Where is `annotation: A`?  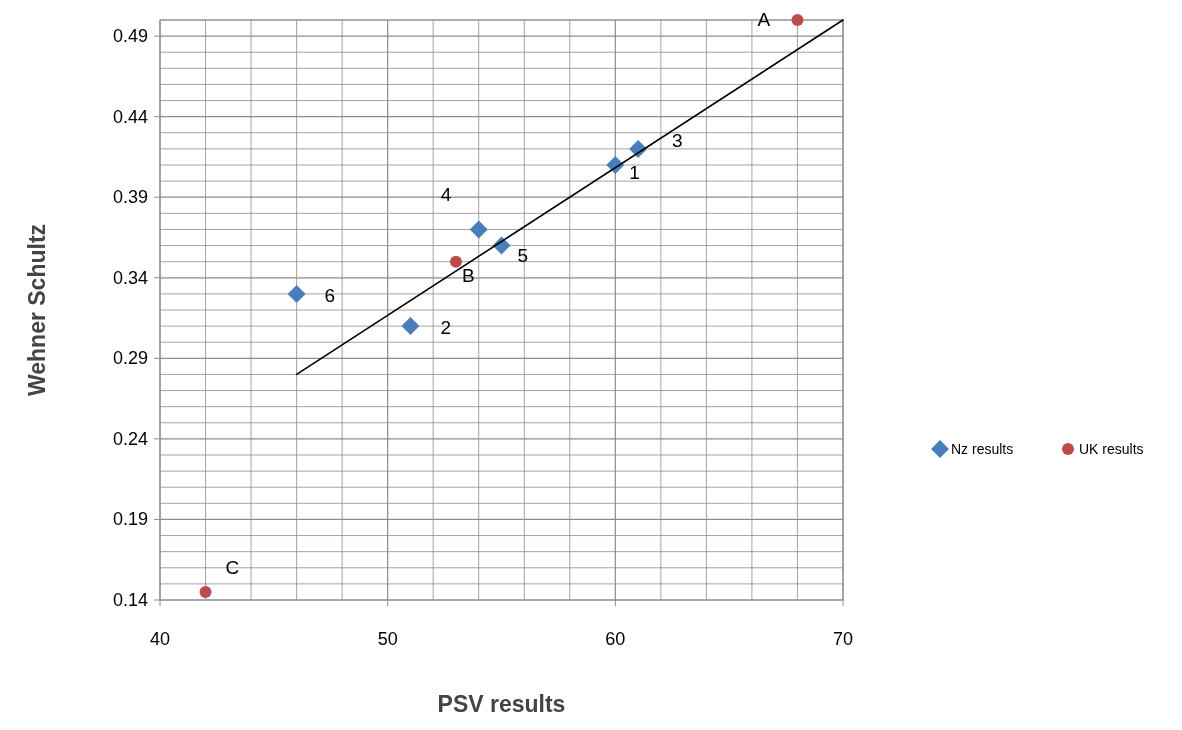
annotation: A is located at coordinates (764, 19).